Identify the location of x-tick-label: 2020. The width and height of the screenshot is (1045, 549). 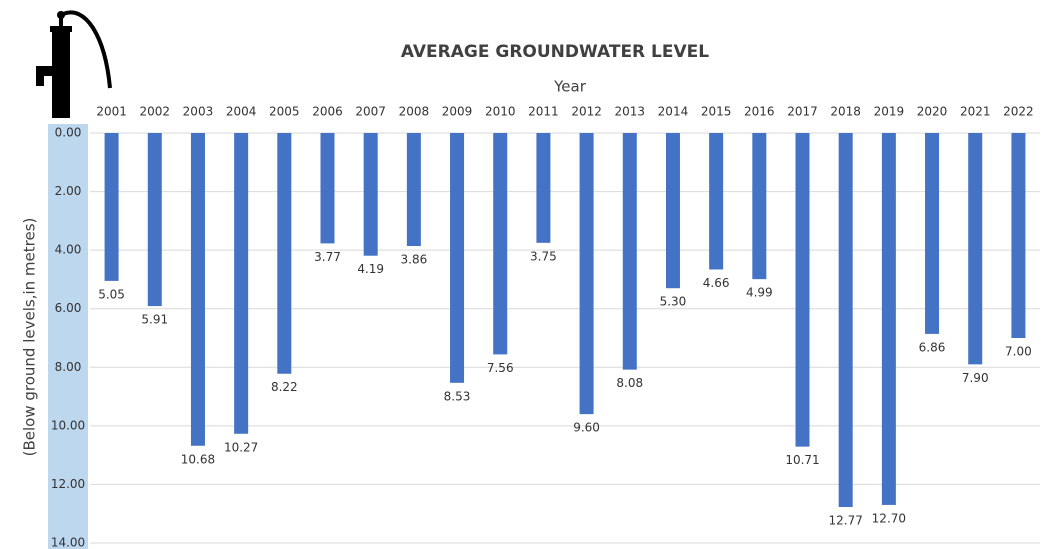
(932, 112).